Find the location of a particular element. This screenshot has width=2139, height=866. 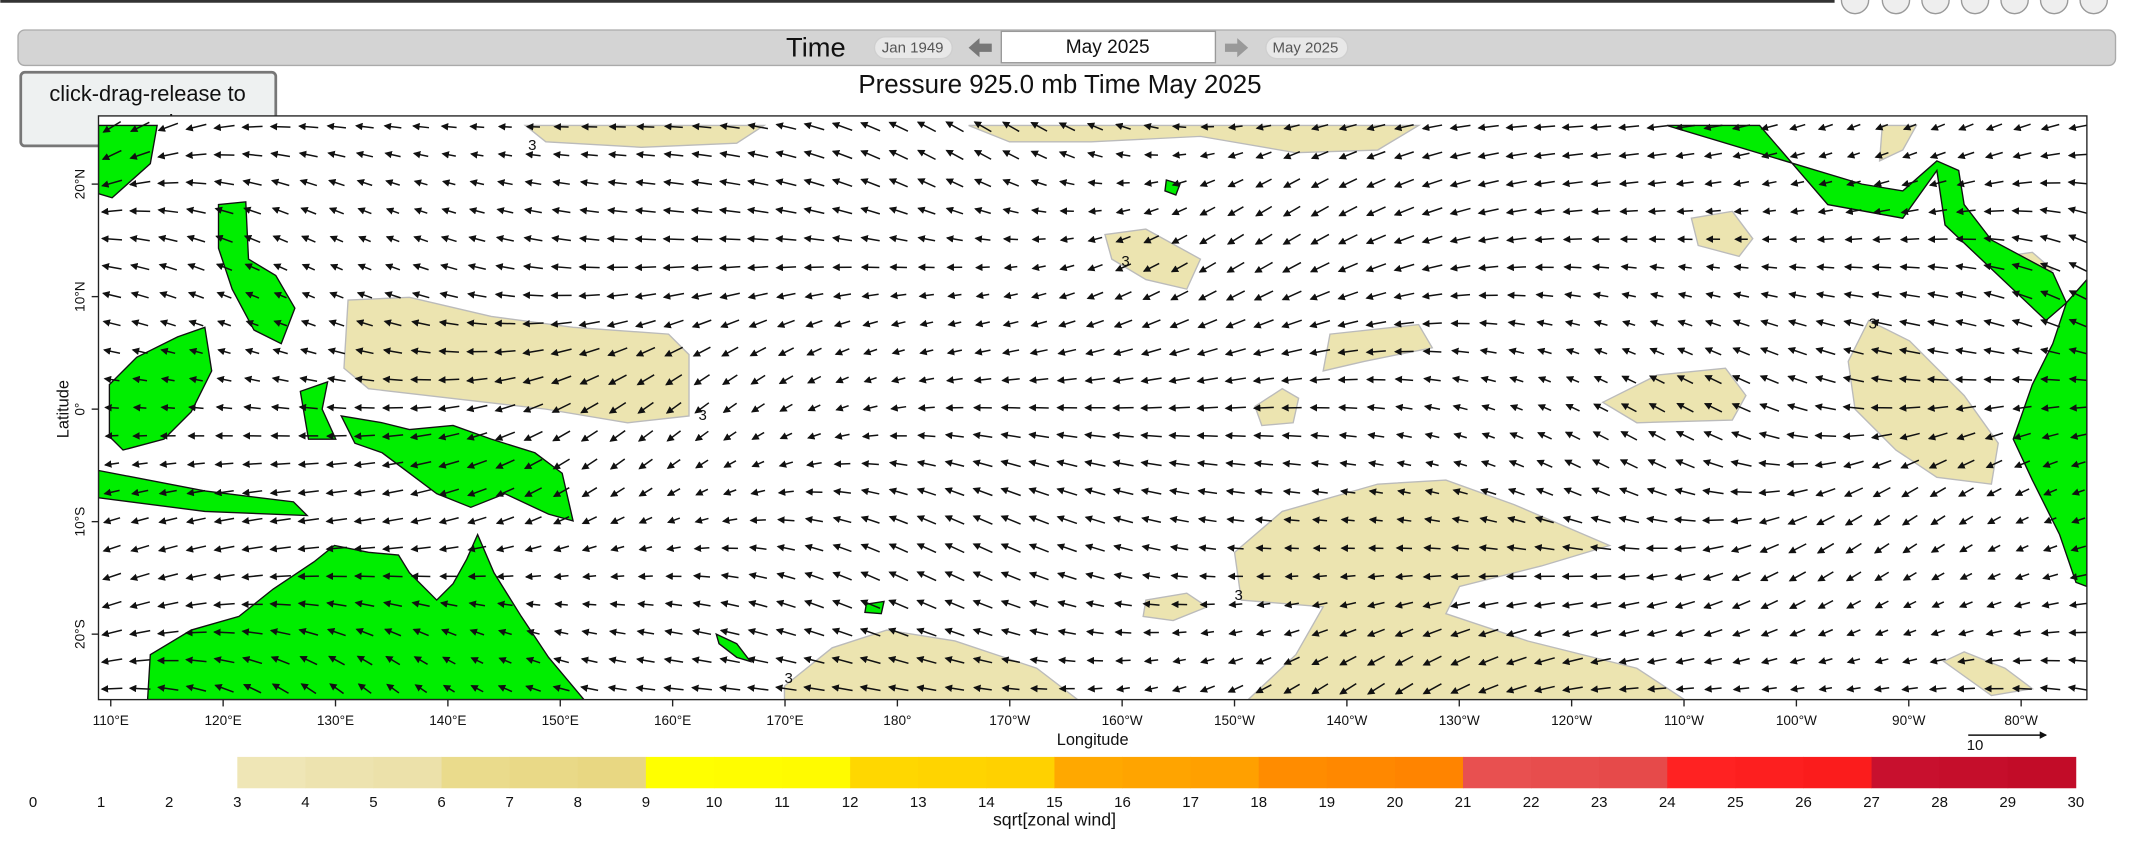

x-tick-label: 180° is located at coordinates (897, 720).